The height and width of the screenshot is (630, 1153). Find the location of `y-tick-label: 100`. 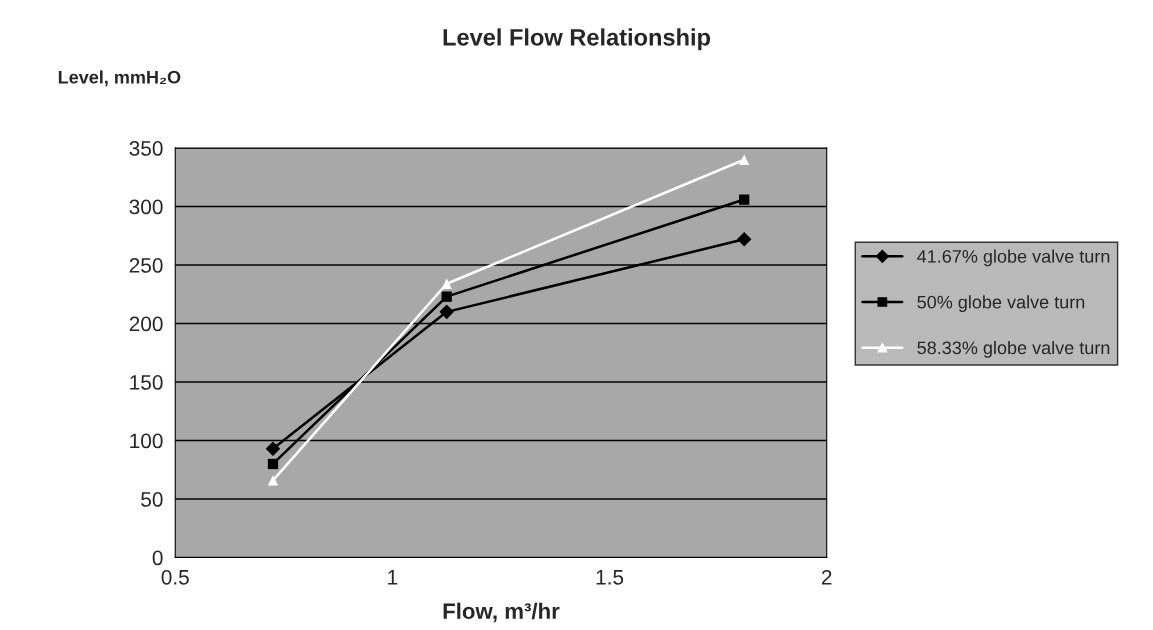

y-tick-label: 100 is located at coordinates (146, 441).